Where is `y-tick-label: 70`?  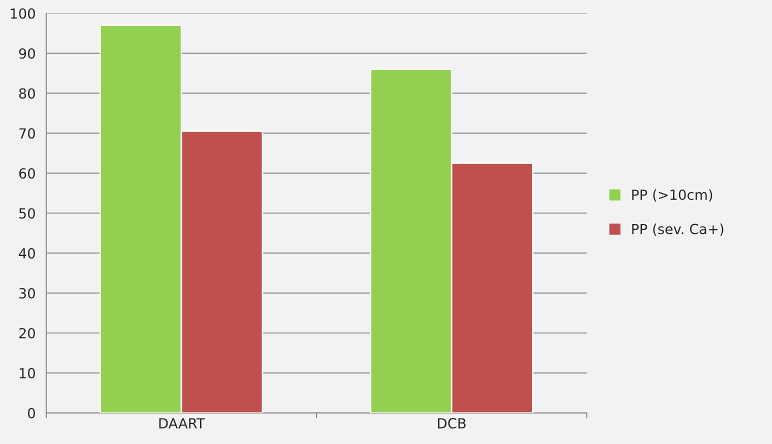
y-tick-label: 70 is located at coordinates (27, 133).